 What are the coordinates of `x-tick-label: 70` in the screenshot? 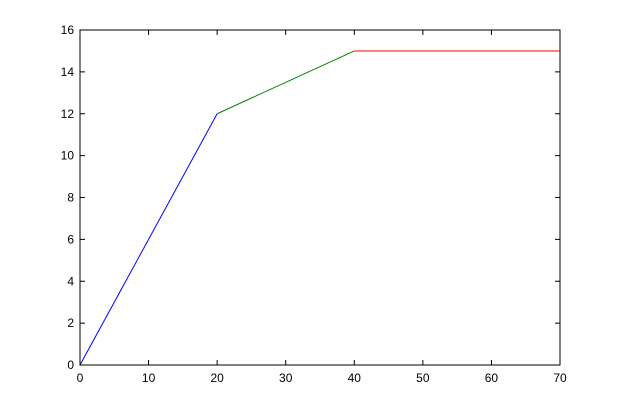 It's located at (560, 378).